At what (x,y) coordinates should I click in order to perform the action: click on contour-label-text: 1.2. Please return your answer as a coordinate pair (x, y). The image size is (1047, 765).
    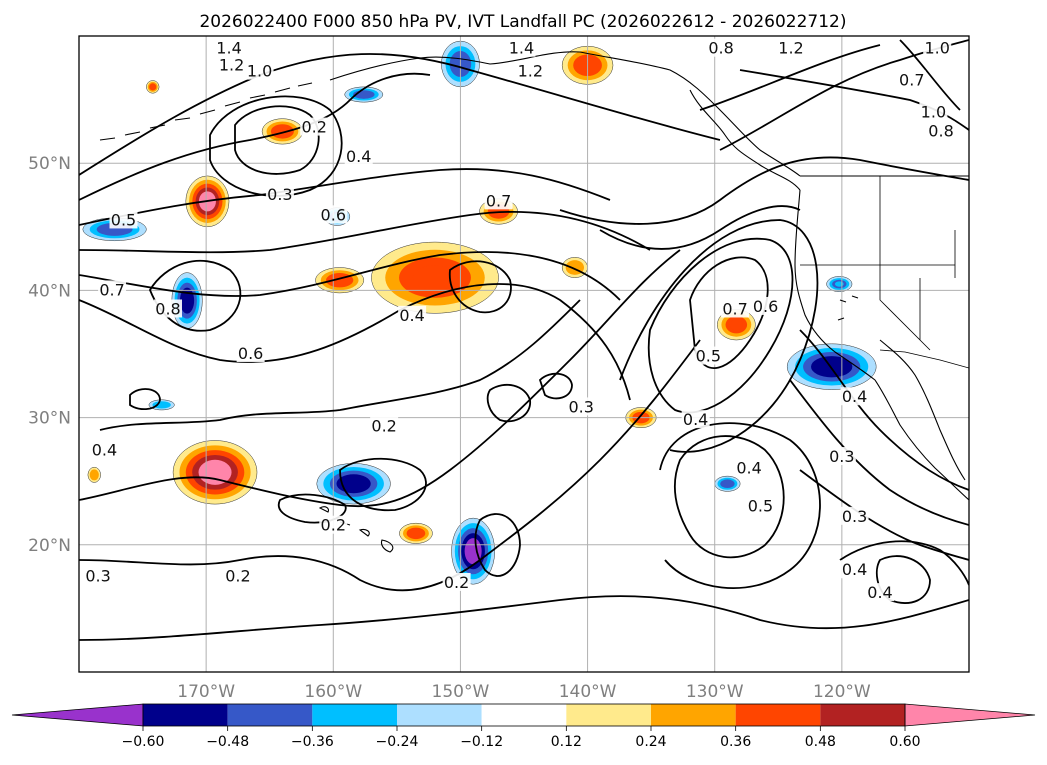
    Looking at the image, I should click on (231, 64).